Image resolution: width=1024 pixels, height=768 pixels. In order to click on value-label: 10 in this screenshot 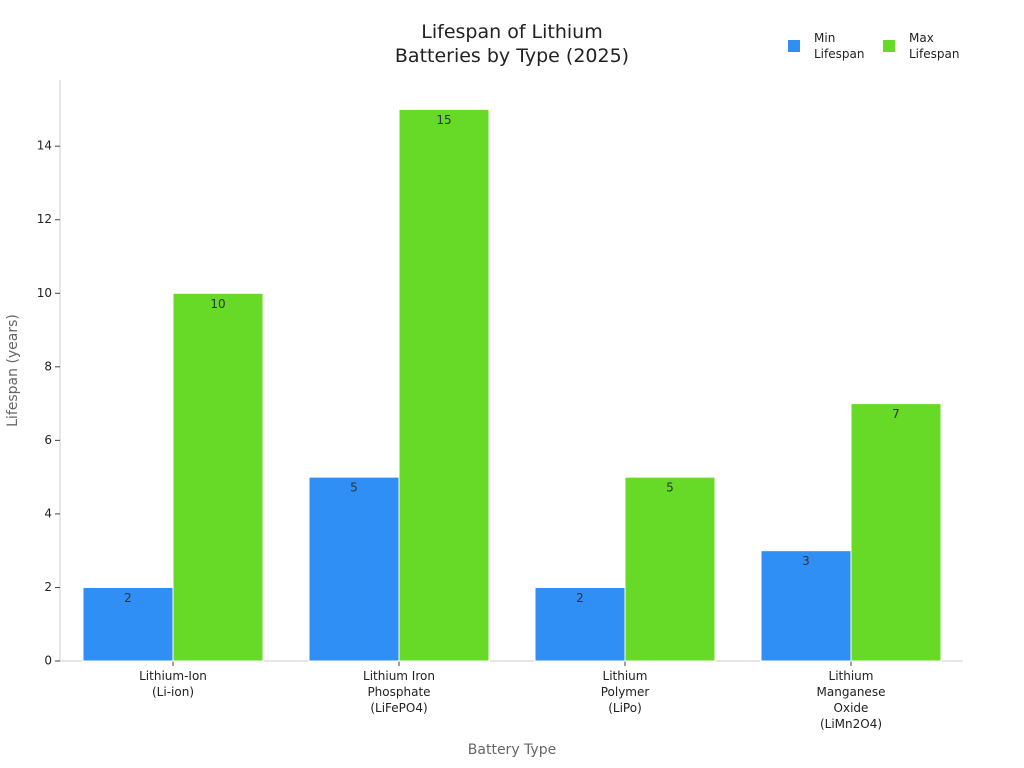, I will do `click(217, 304)`.